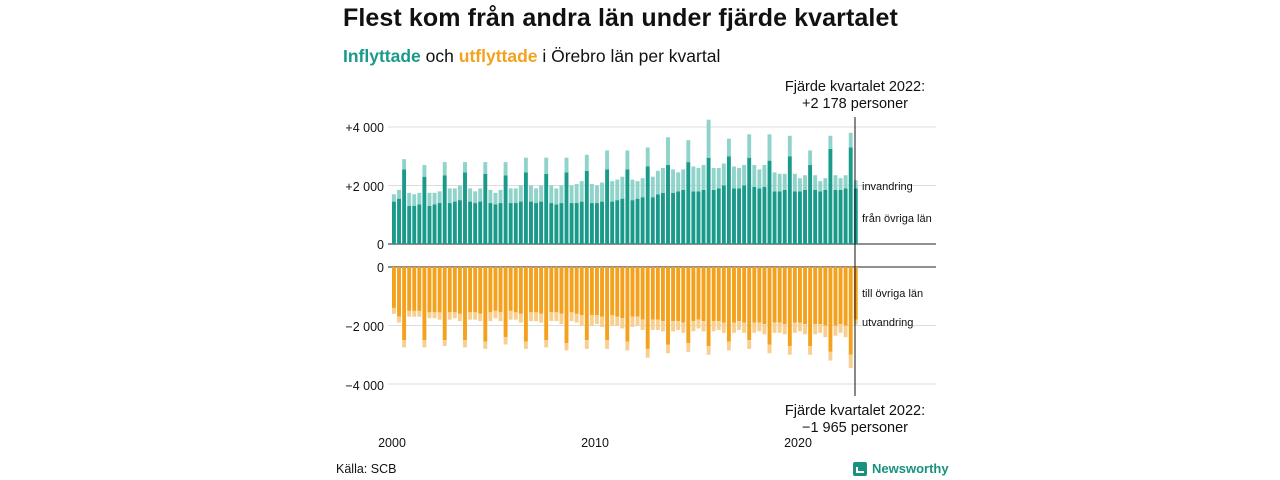 Image resolution: width=1280 pixels, height=480 pixels. What do you see at coordinates (855, 411) in the screenshot?
I see `annotation-bottom-line1: Fjärde kvartalet 2022:` at bounding box center [855, 411].